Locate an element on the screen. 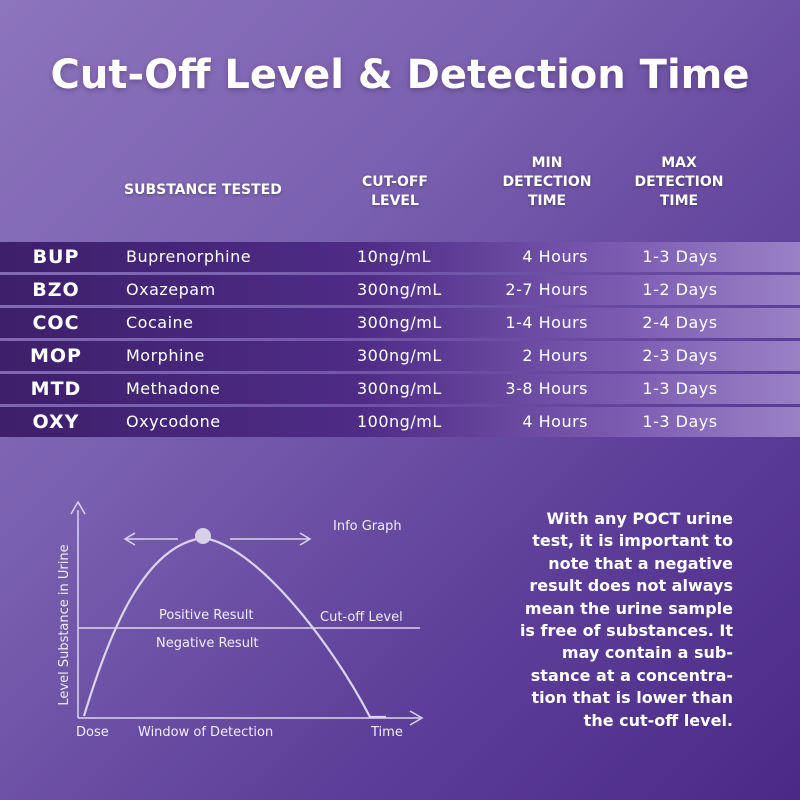 Image resolution: width=800 pixels, height=800 pixels. drug-code: COC is located at coordinates (56, 323).